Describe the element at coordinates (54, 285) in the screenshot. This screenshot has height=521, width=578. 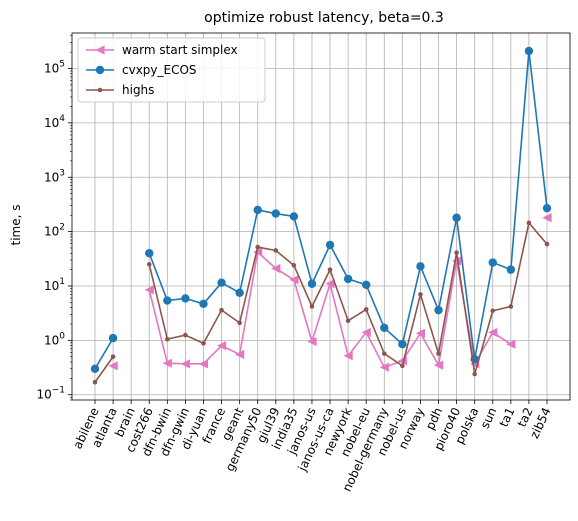
I see `y-tick-label: 10¹` at that location.